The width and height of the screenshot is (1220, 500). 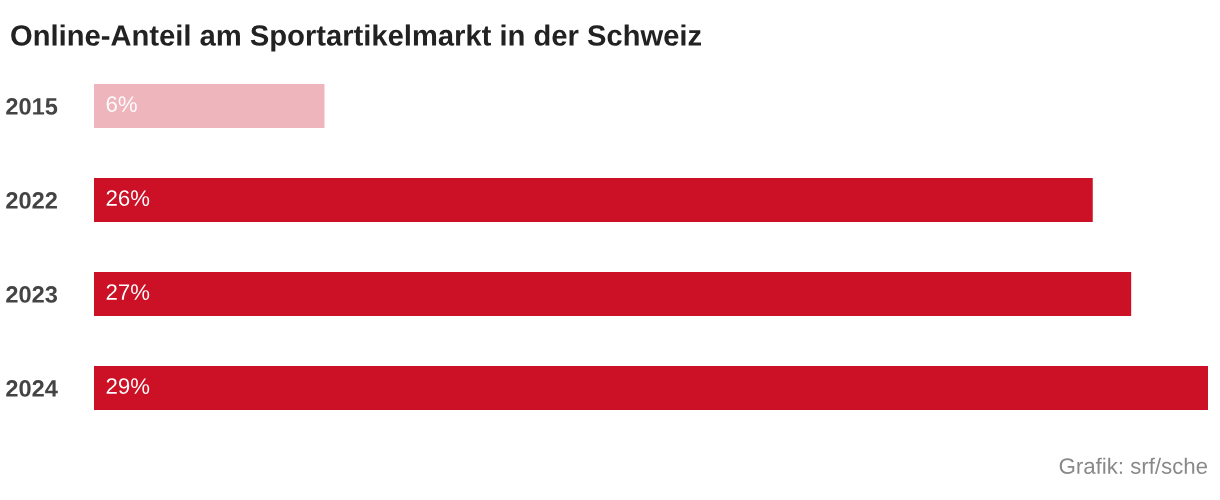 I want to click on text: Grafik: srf/sche, so click(x=1133, y=465).